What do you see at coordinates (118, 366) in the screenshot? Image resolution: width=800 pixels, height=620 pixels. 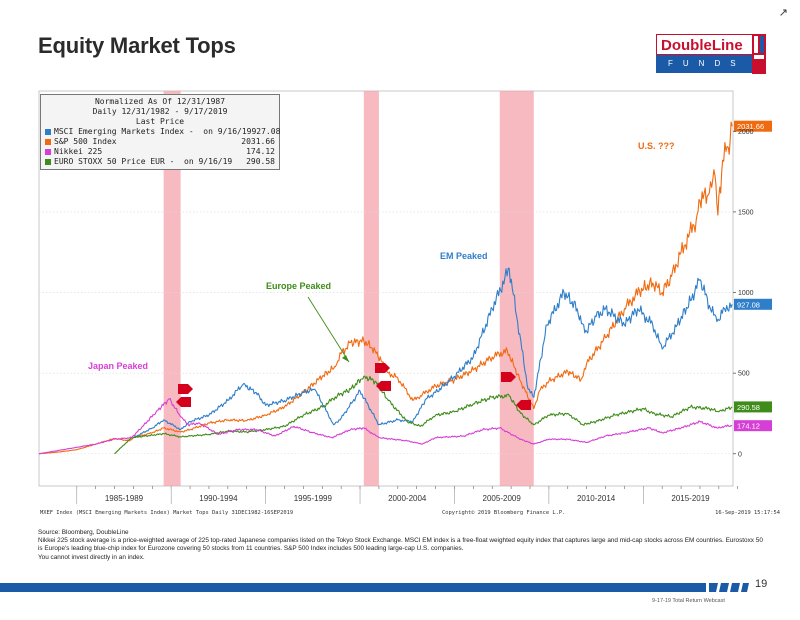 I see `annotation-japan-peaked: Japan Peaked` at bounding box center [118, 366].